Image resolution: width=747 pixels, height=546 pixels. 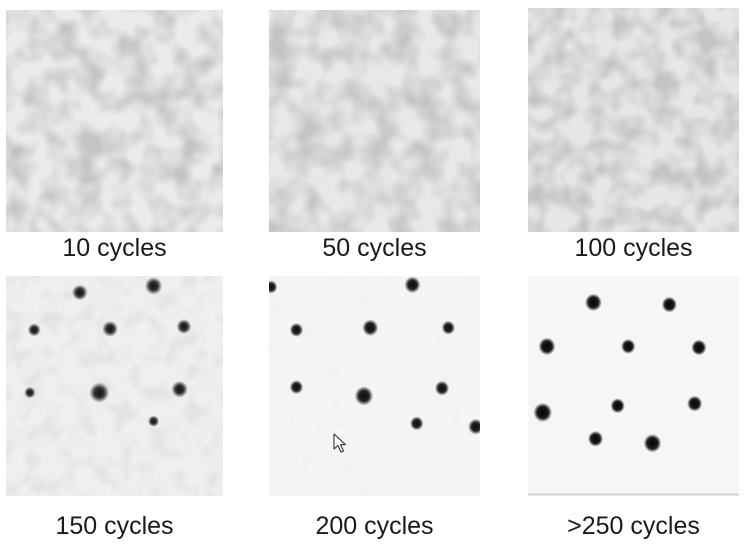 I want to click on image-panel-50-cycles, so click(x=374, y=121).